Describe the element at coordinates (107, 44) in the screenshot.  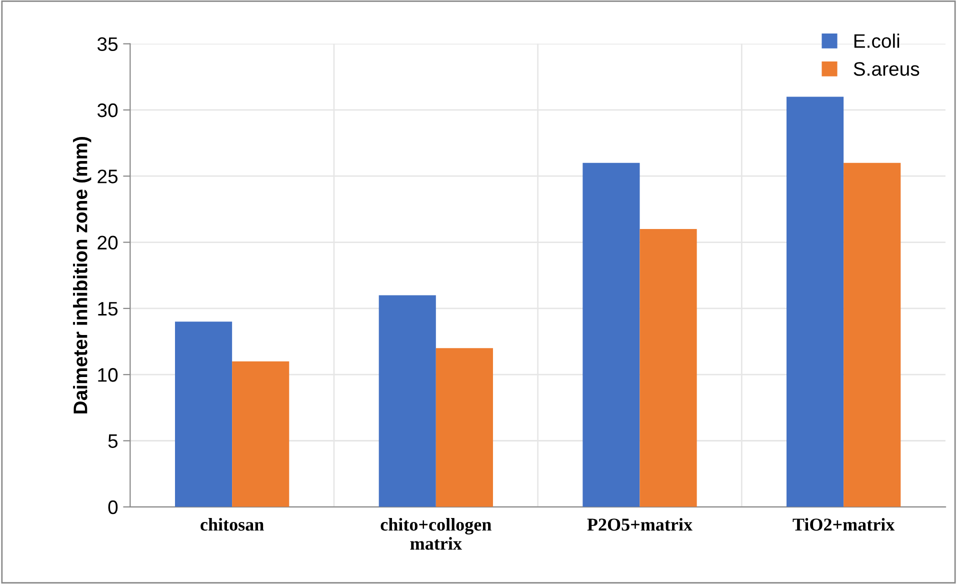
I see `y-tick-label: 35` at that location.